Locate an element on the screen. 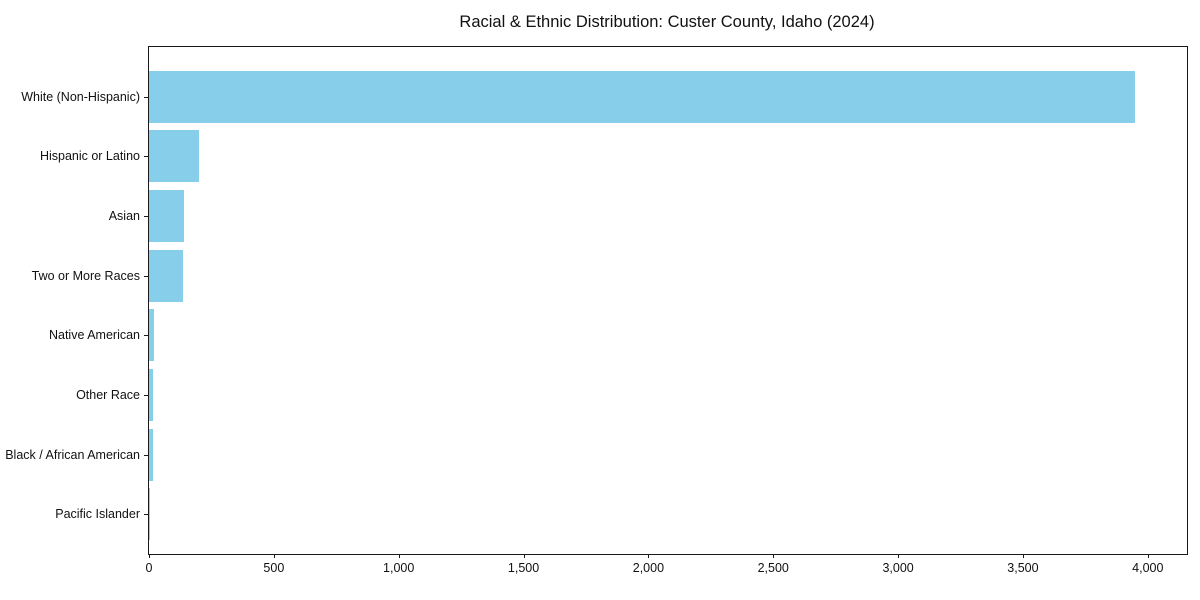  y-tick-label: Other Race is located at coordinates (108, 394).